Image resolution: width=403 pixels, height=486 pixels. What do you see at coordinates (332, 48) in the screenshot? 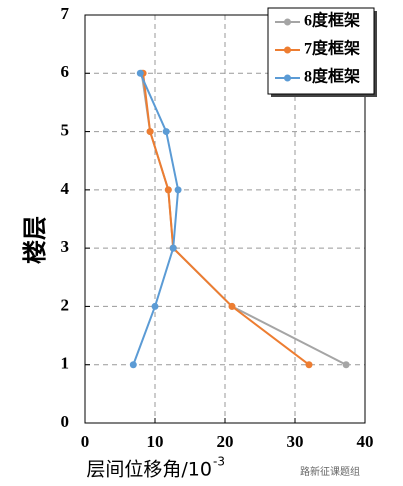
I see `legend-label: 7度框架` at bounding box center [332, 48].